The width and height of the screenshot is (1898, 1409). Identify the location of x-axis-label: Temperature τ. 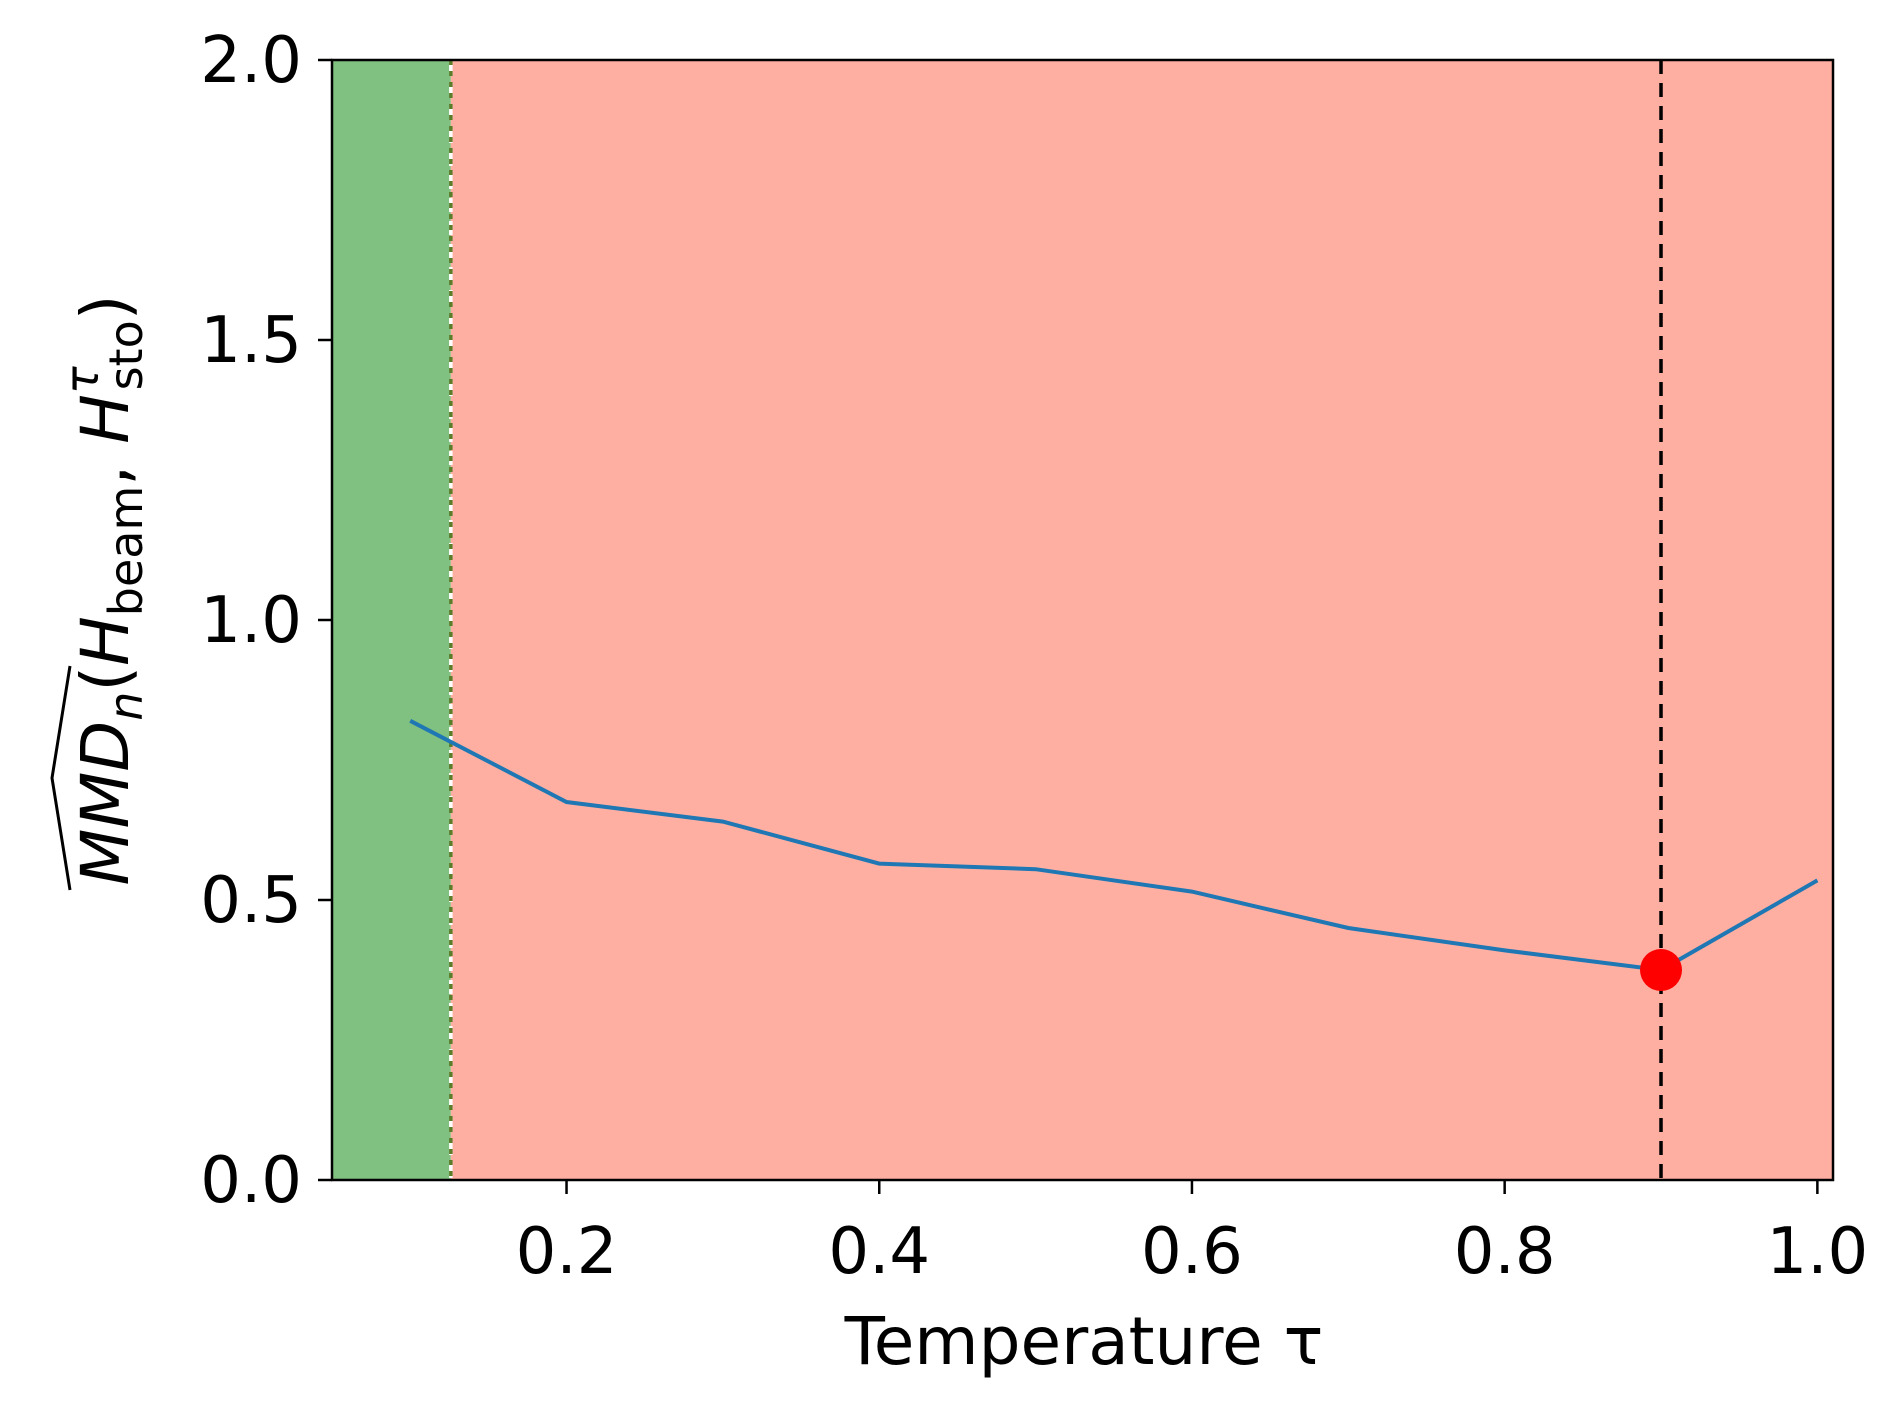
(1084, 1341).